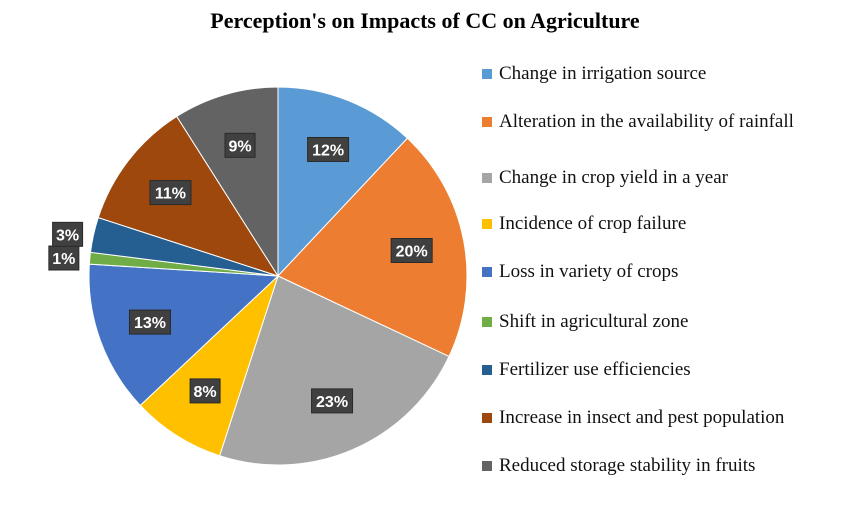 The height and width of the screenshot is (509, 850). I want to click on svg-text: 20%, so click(412, 252).